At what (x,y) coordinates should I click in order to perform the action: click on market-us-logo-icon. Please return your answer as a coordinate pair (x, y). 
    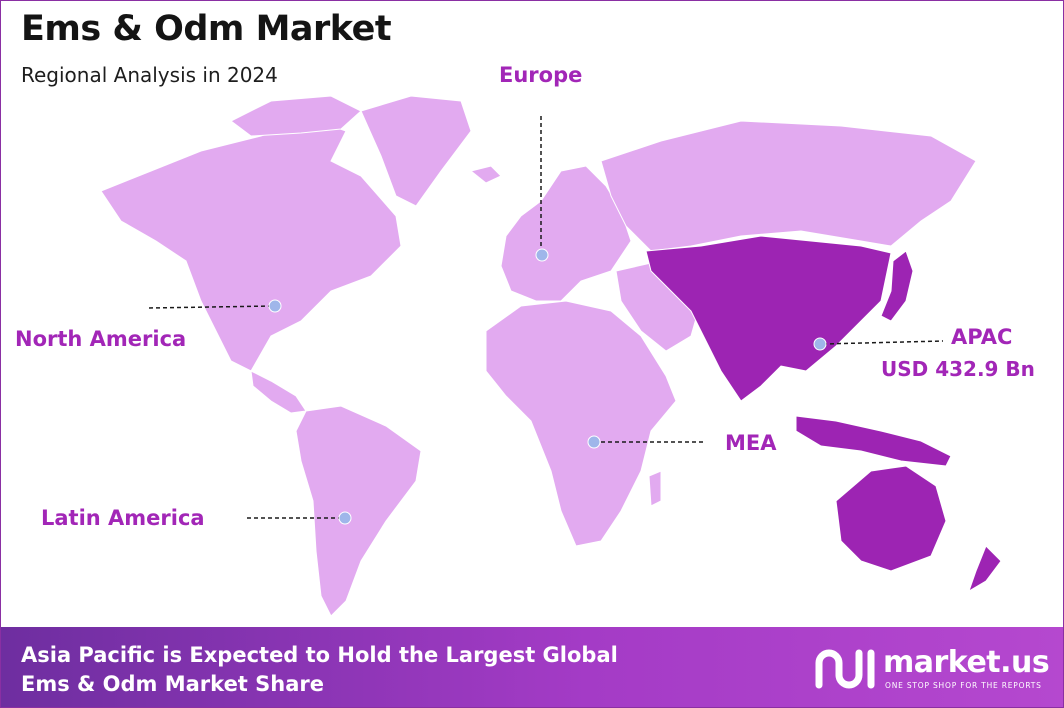
    Looking at the image, I should click on (845, 669).